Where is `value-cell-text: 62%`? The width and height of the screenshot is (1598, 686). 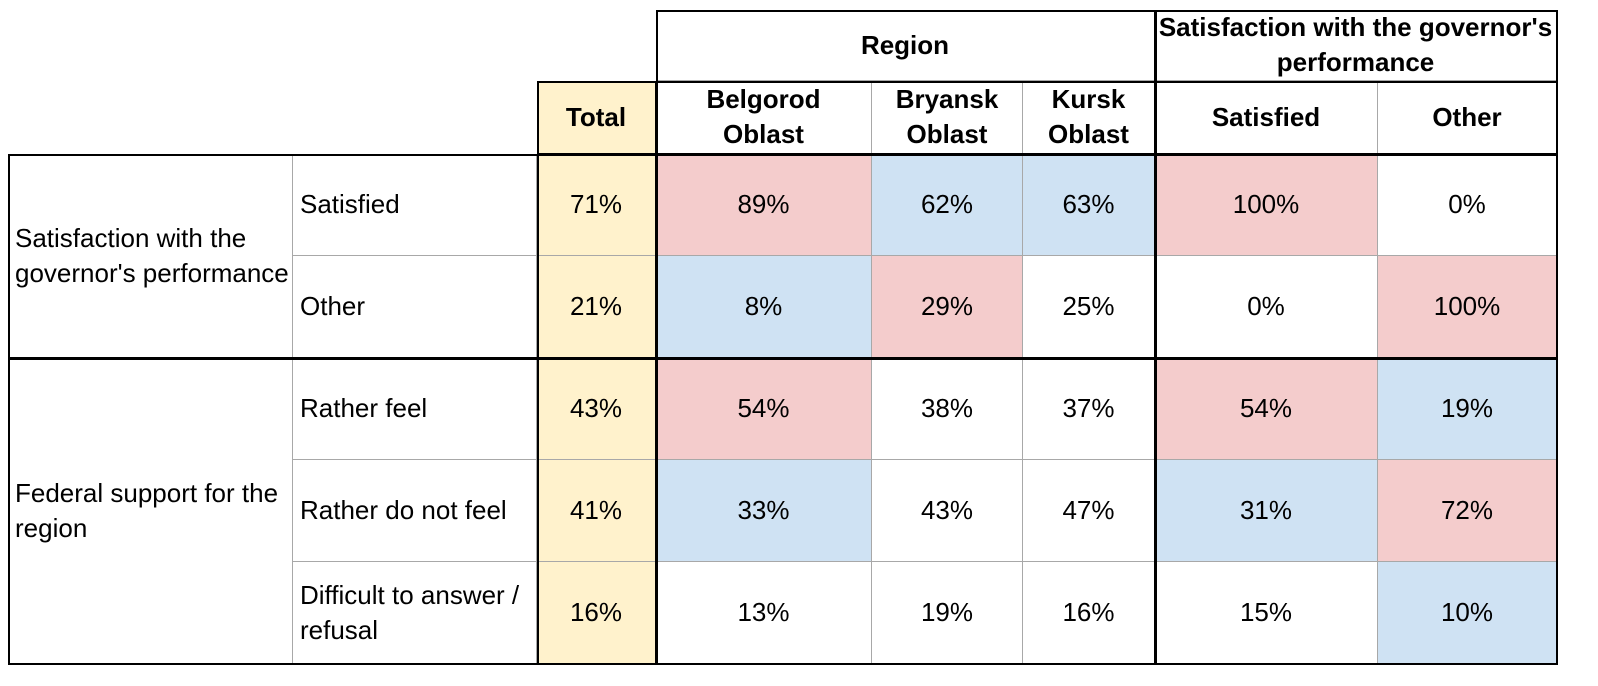
value-cell-text: 62% is located at coordinates (947, 204).